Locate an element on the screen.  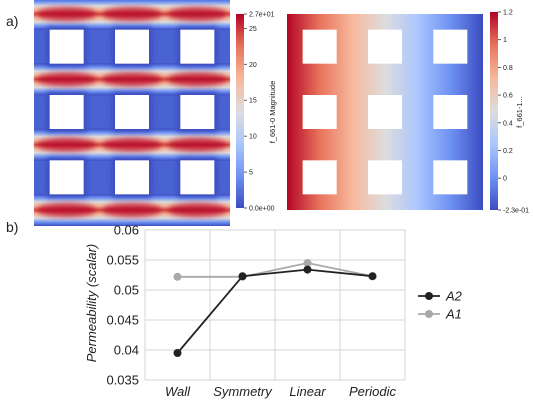
right-field-obstacles is located at coordinates (385, 112).